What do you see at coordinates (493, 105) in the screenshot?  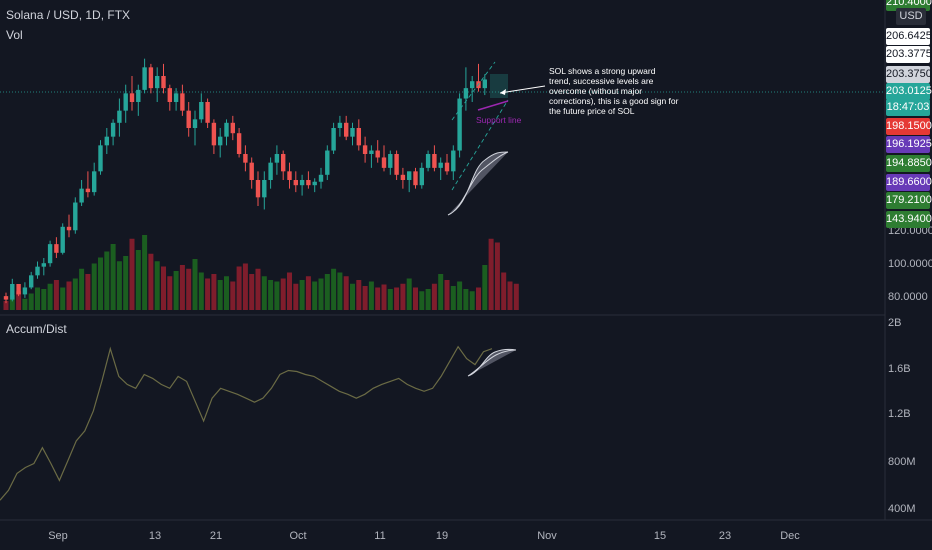 I see `support-line` at bounding box center [493, 105].